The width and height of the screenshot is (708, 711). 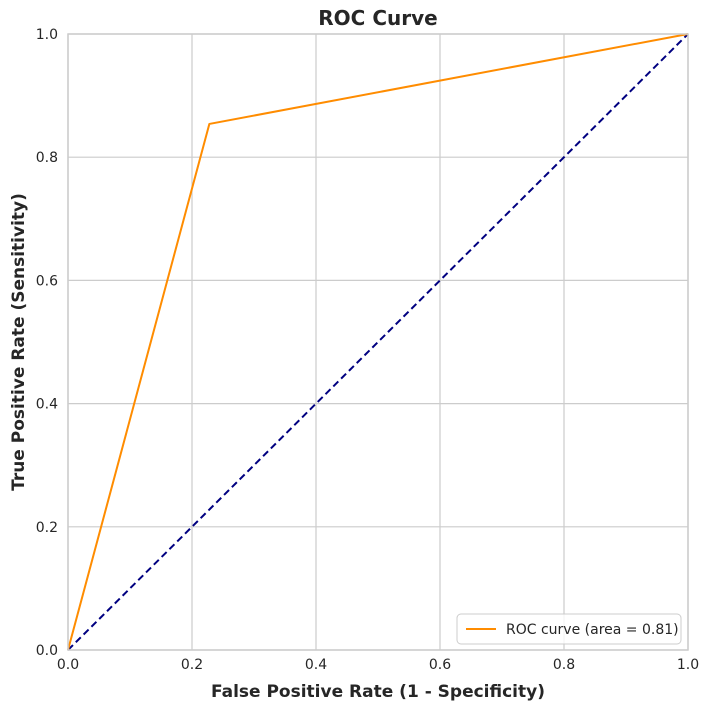 I want to click on y-axis-title: True Positive Rate (Sensitivity), so click(x=19, y=342).